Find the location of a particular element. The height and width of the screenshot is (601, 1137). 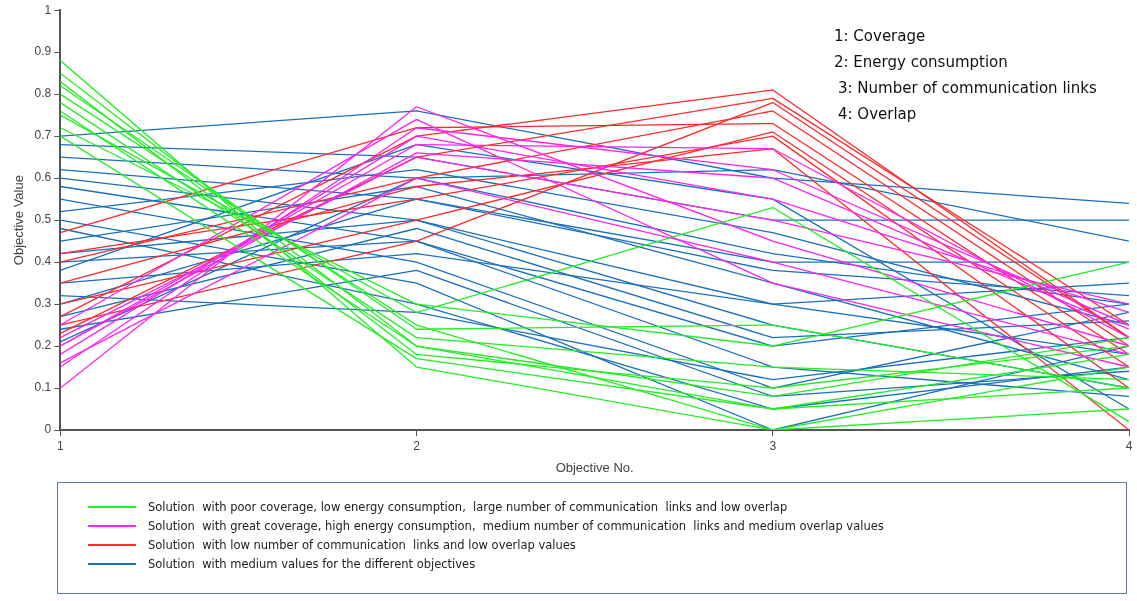

legend-label: Solution with poor coverage, low energy consumption, large number of communication links and low overlap is located at coordinates (468, 506).